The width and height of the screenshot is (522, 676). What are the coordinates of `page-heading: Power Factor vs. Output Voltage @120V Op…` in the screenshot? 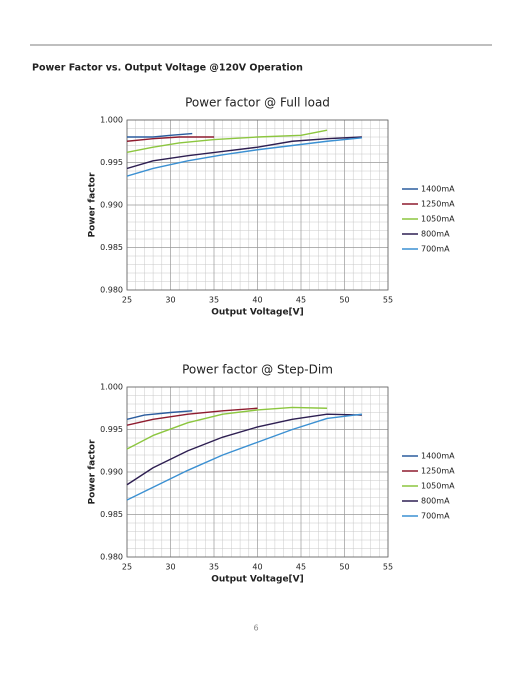 It's located at (167, 68).